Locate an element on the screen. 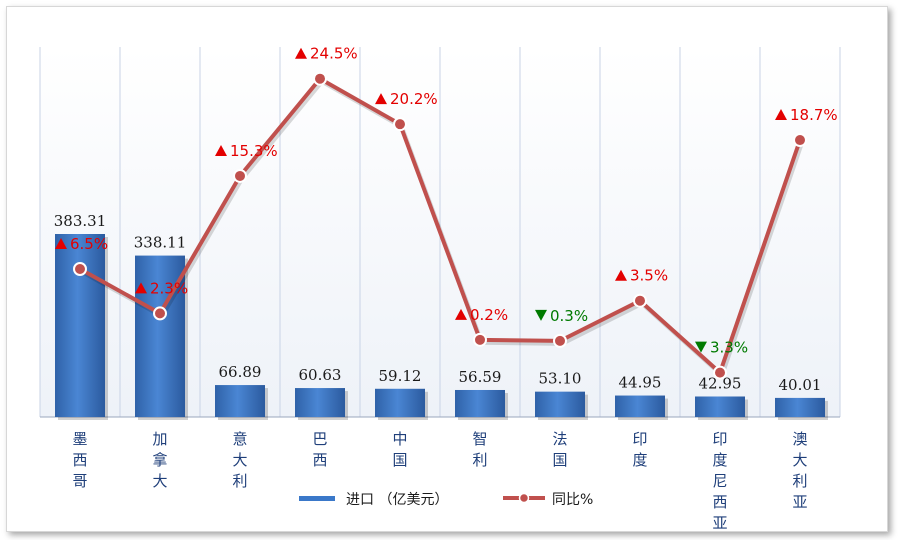  yoy-value-label: 15.3% is located at coordinates (254, 151).